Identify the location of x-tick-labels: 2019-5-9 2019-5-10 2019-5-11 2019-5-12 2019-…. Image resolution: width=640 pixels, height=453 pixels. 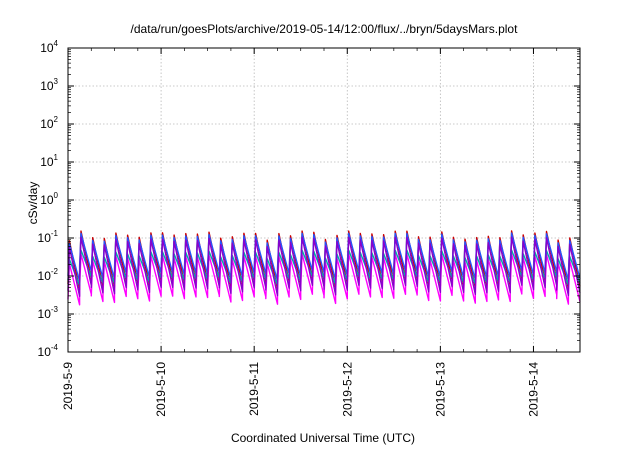
(300, 389).